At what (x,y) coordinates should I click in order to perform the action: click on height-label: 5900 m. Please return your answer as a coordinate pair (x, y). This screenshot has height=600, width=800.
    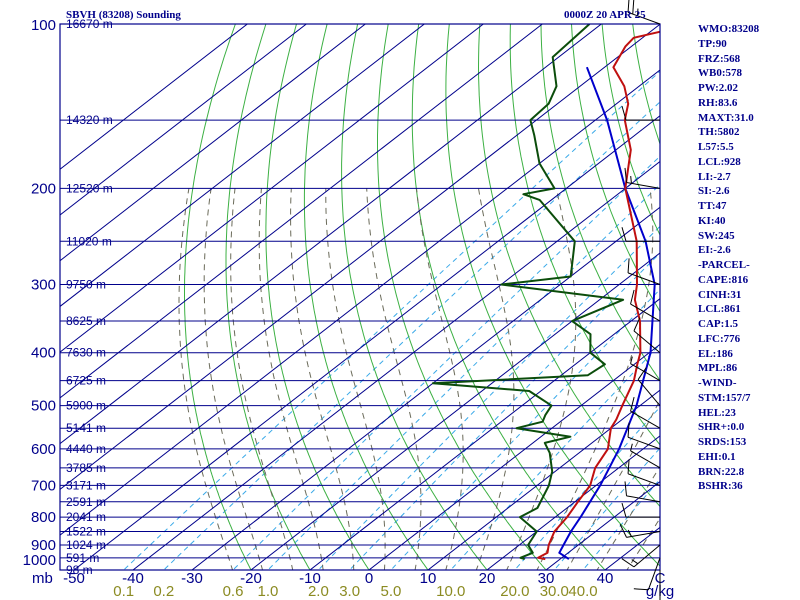
    Looking at the image, I should click on (86, 406).